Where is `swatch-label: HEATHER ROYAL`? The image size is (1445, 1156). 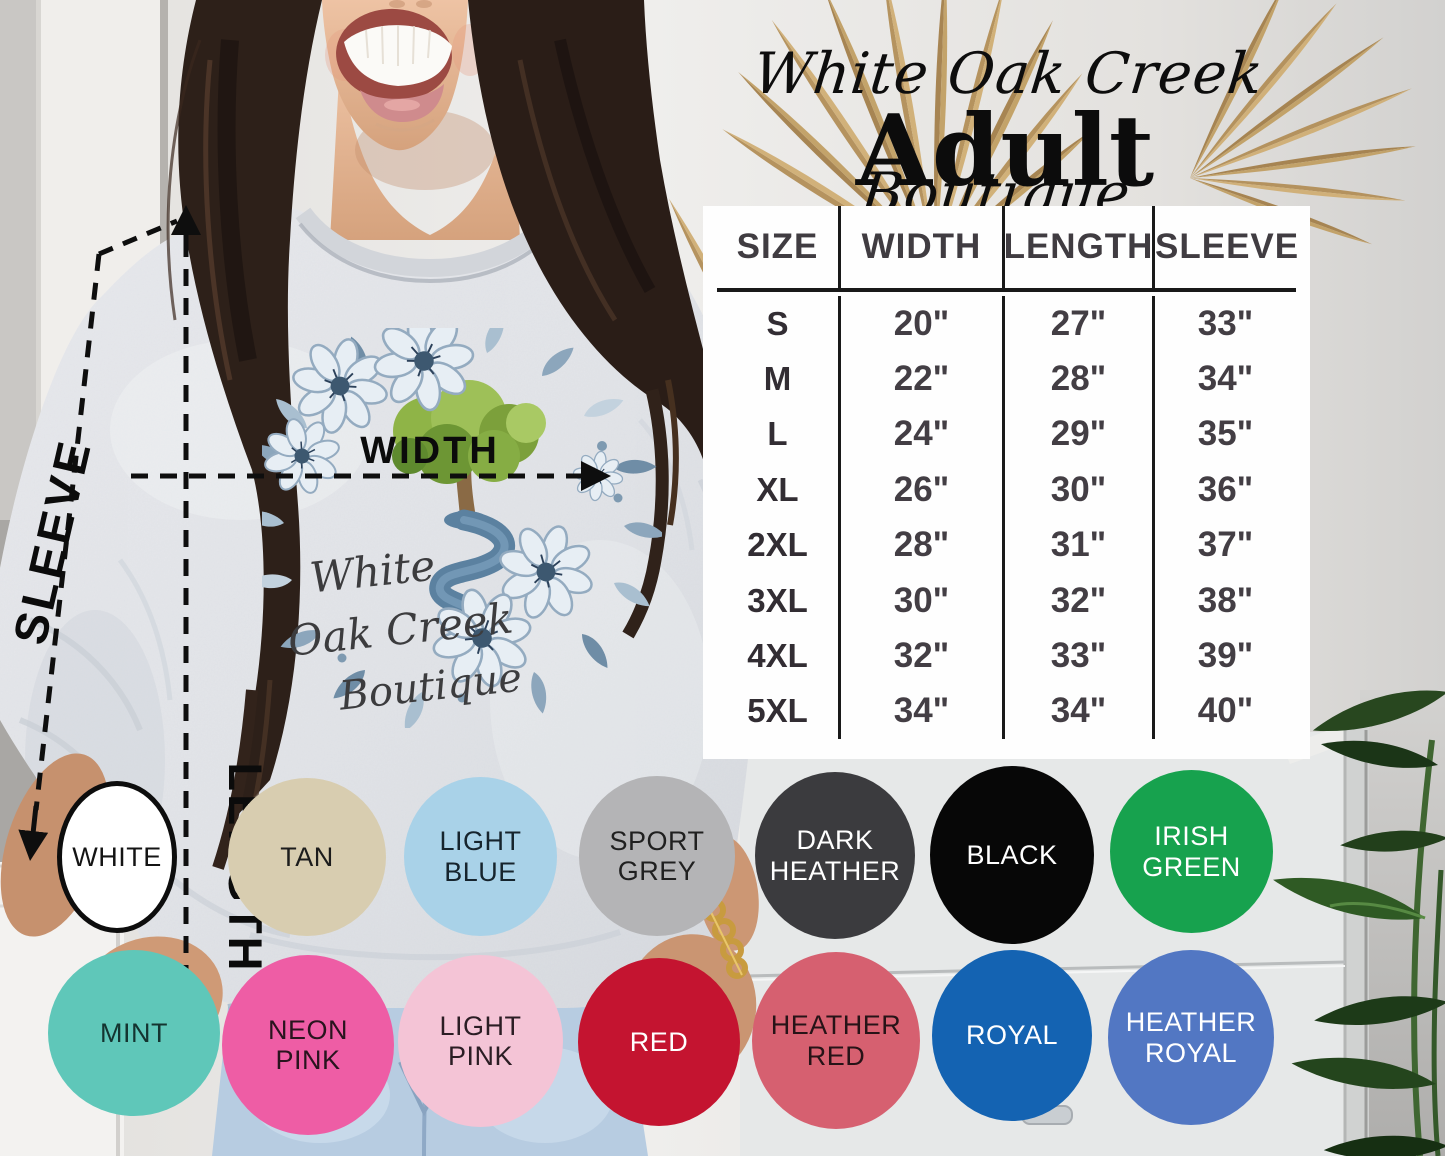 swatch-label: HEATHER ROYAL is located at coordinates (1191, 1037).